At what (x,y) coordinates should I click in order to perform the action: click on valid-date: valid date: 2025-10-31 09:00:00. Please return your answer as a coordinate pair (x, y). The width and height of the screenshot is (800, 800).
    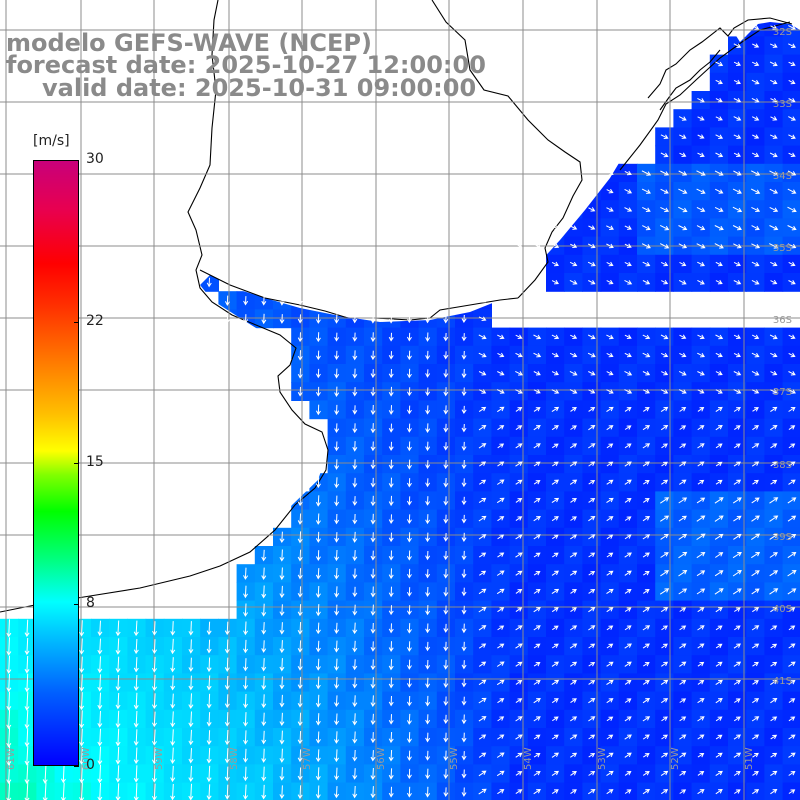
    Looking at the image, I should click on (259, 88).